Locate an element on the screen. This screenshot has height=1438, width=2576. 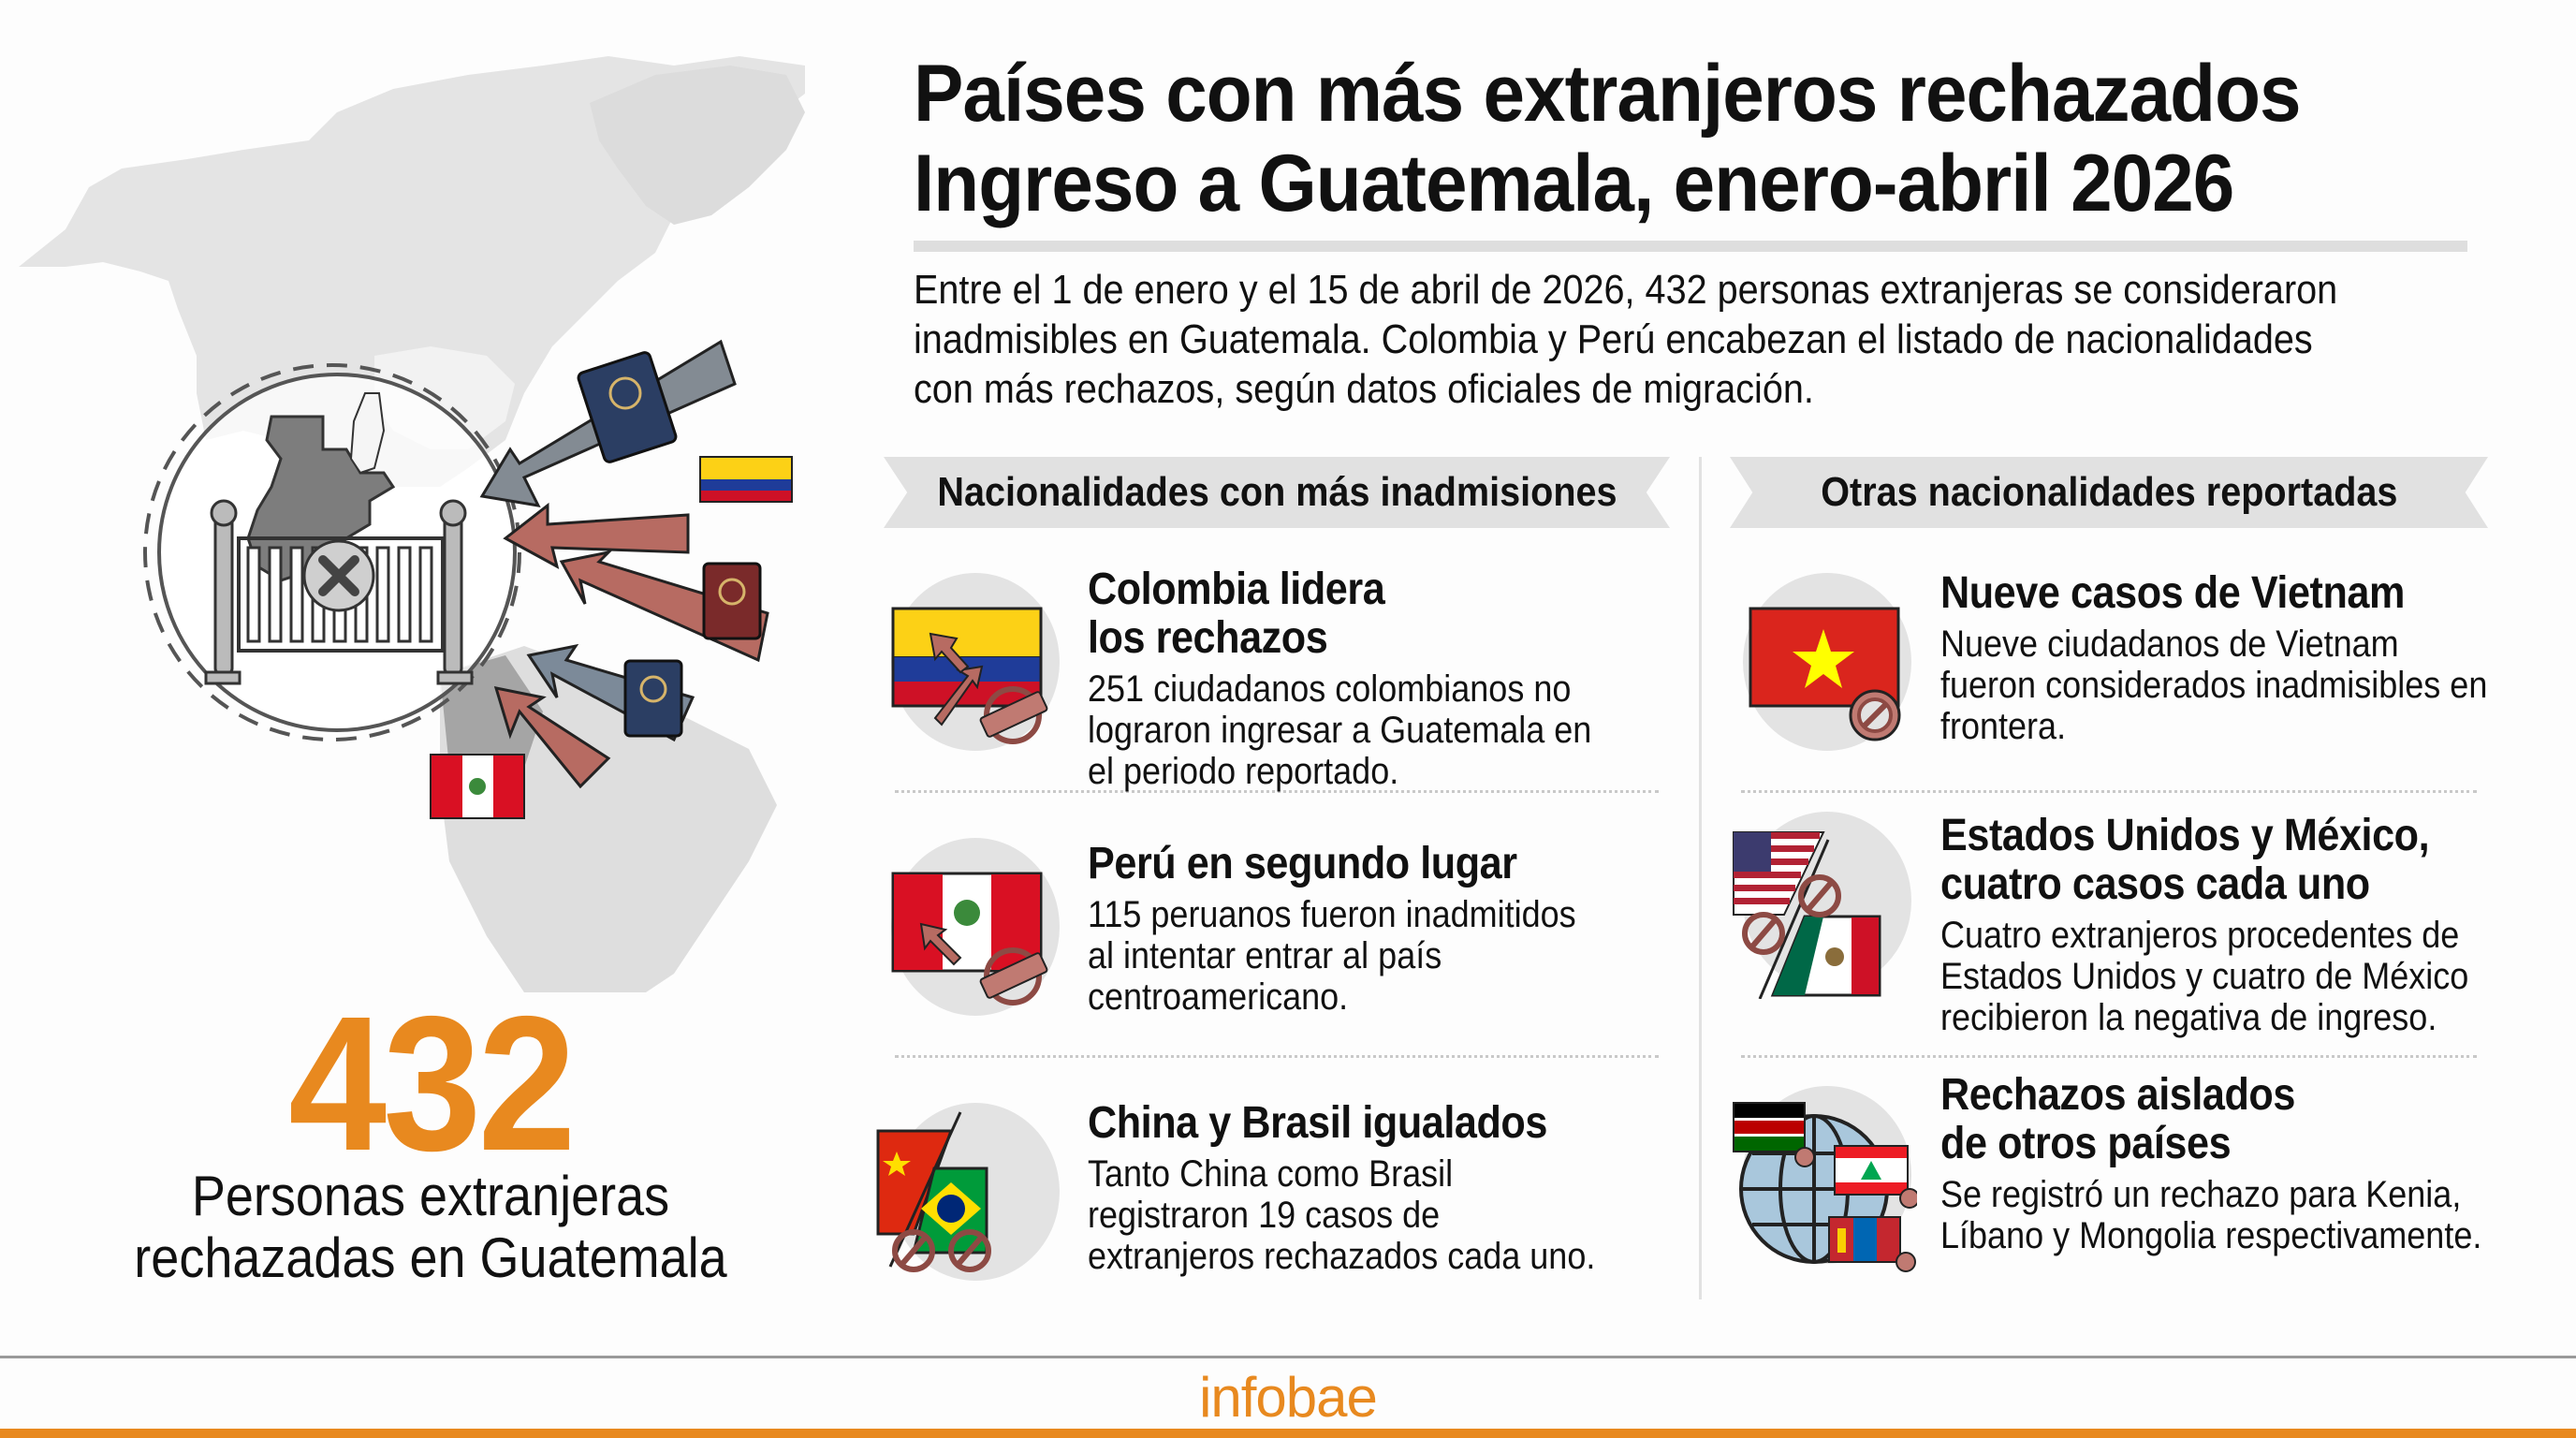
north-america-map is located at coordinates (412, 271).